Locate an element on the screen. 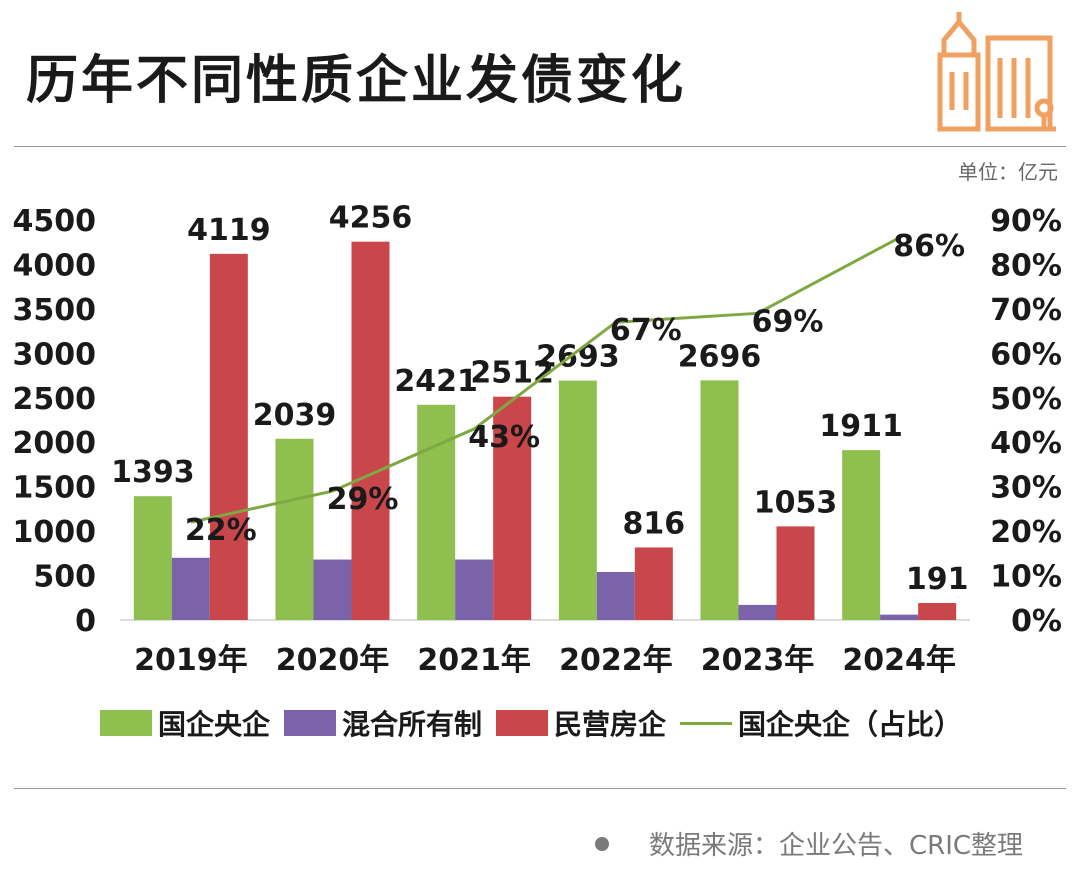 The width and height of the screenshot is (1080, 895). y-tick-label: 1000 is located at coordinates (55, 532).